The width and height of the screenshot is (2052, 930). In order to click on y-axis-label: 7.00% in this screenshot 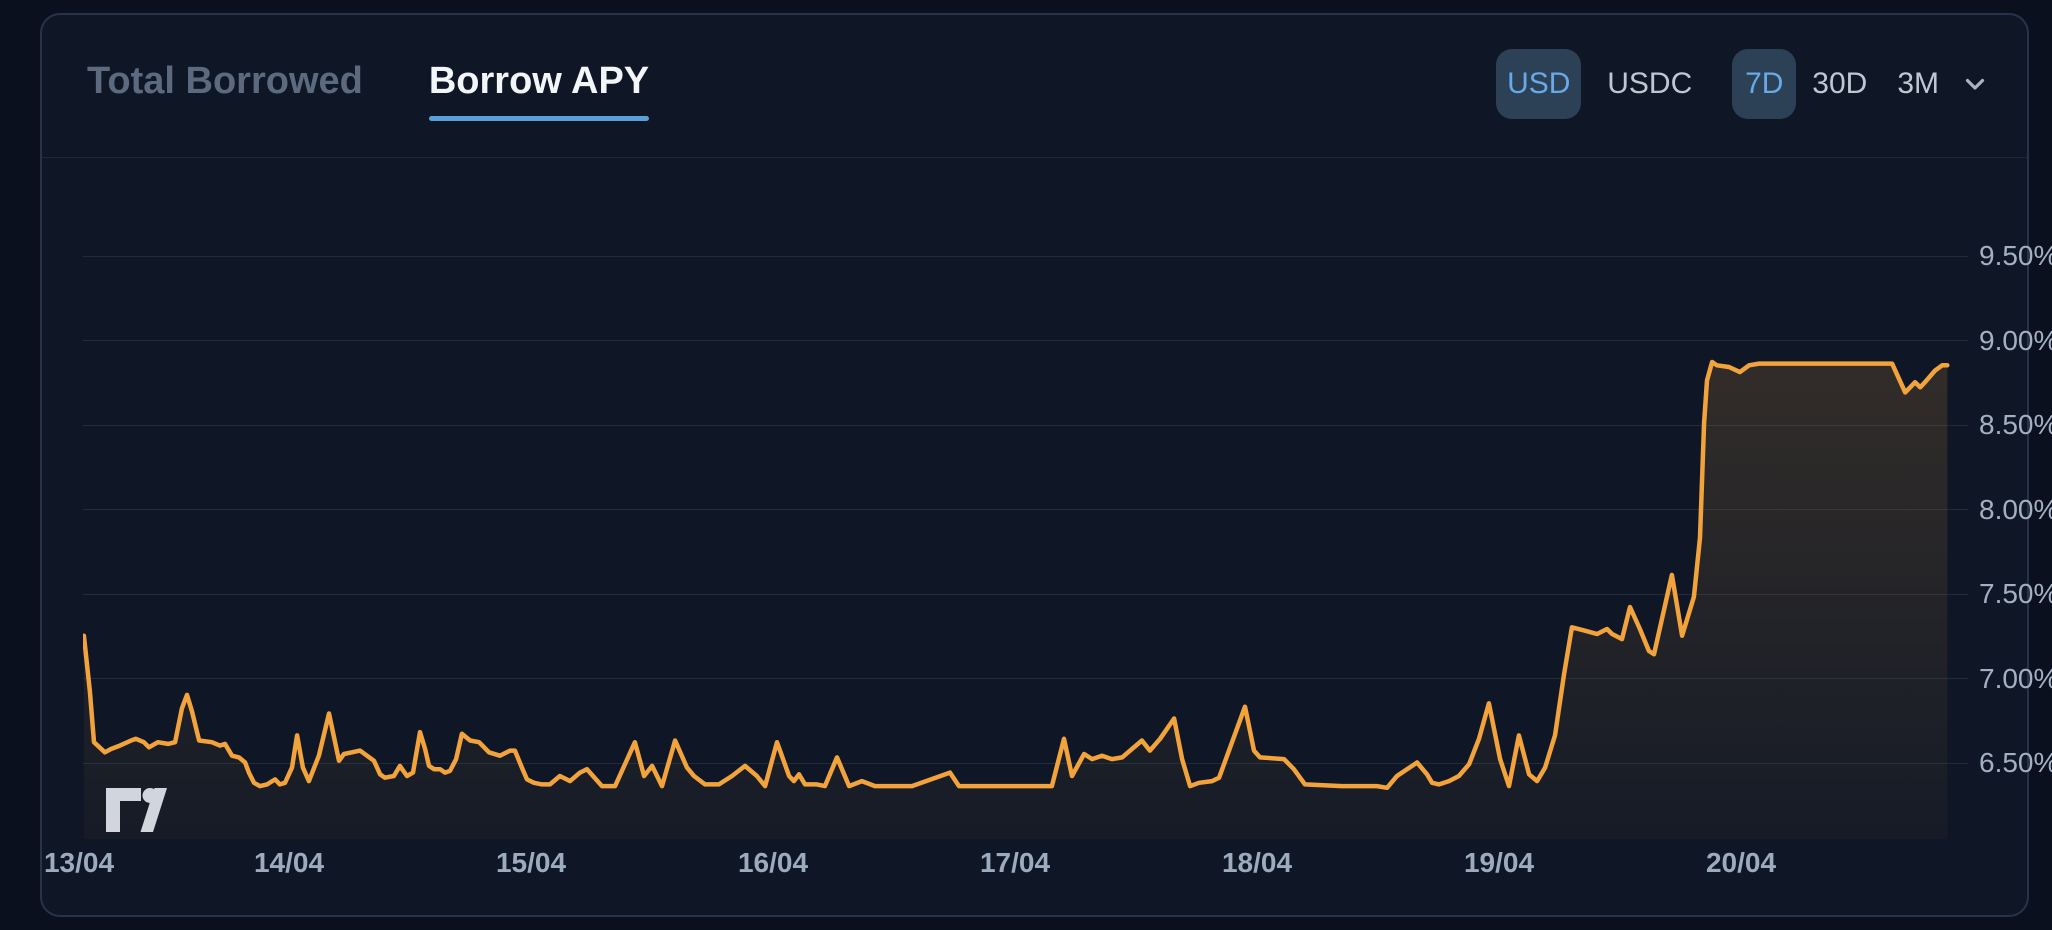, I will do `click(2015, 678)`.